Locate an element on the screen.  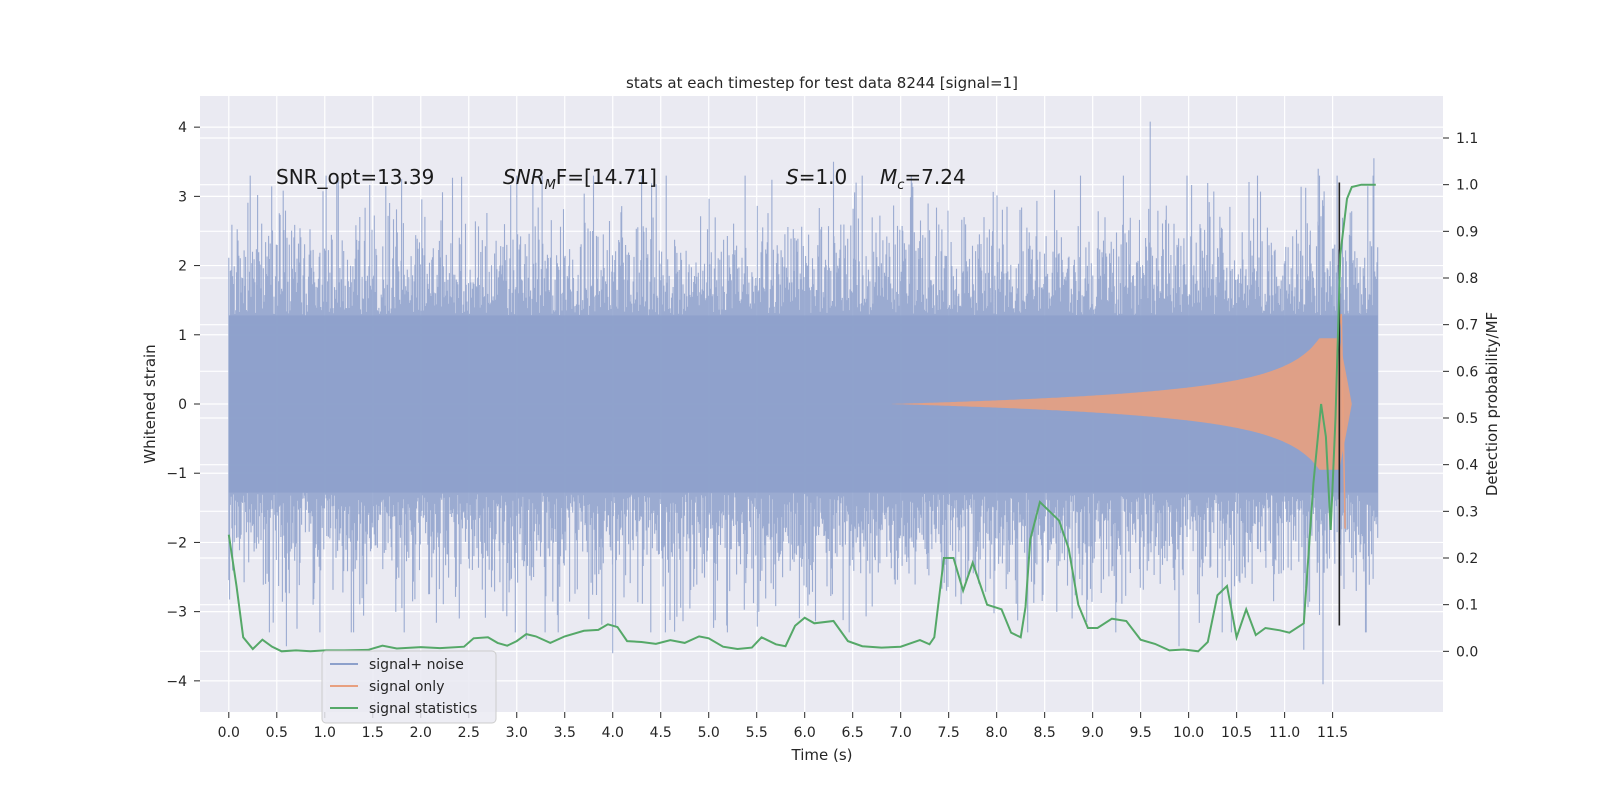
y2-axis-ticks: 0.0 0.1 0.2 0.3 0.4 0.5 0.6 0.7 0.8 0.9 1.0 1.1 is located at coordinates (1460, 395).